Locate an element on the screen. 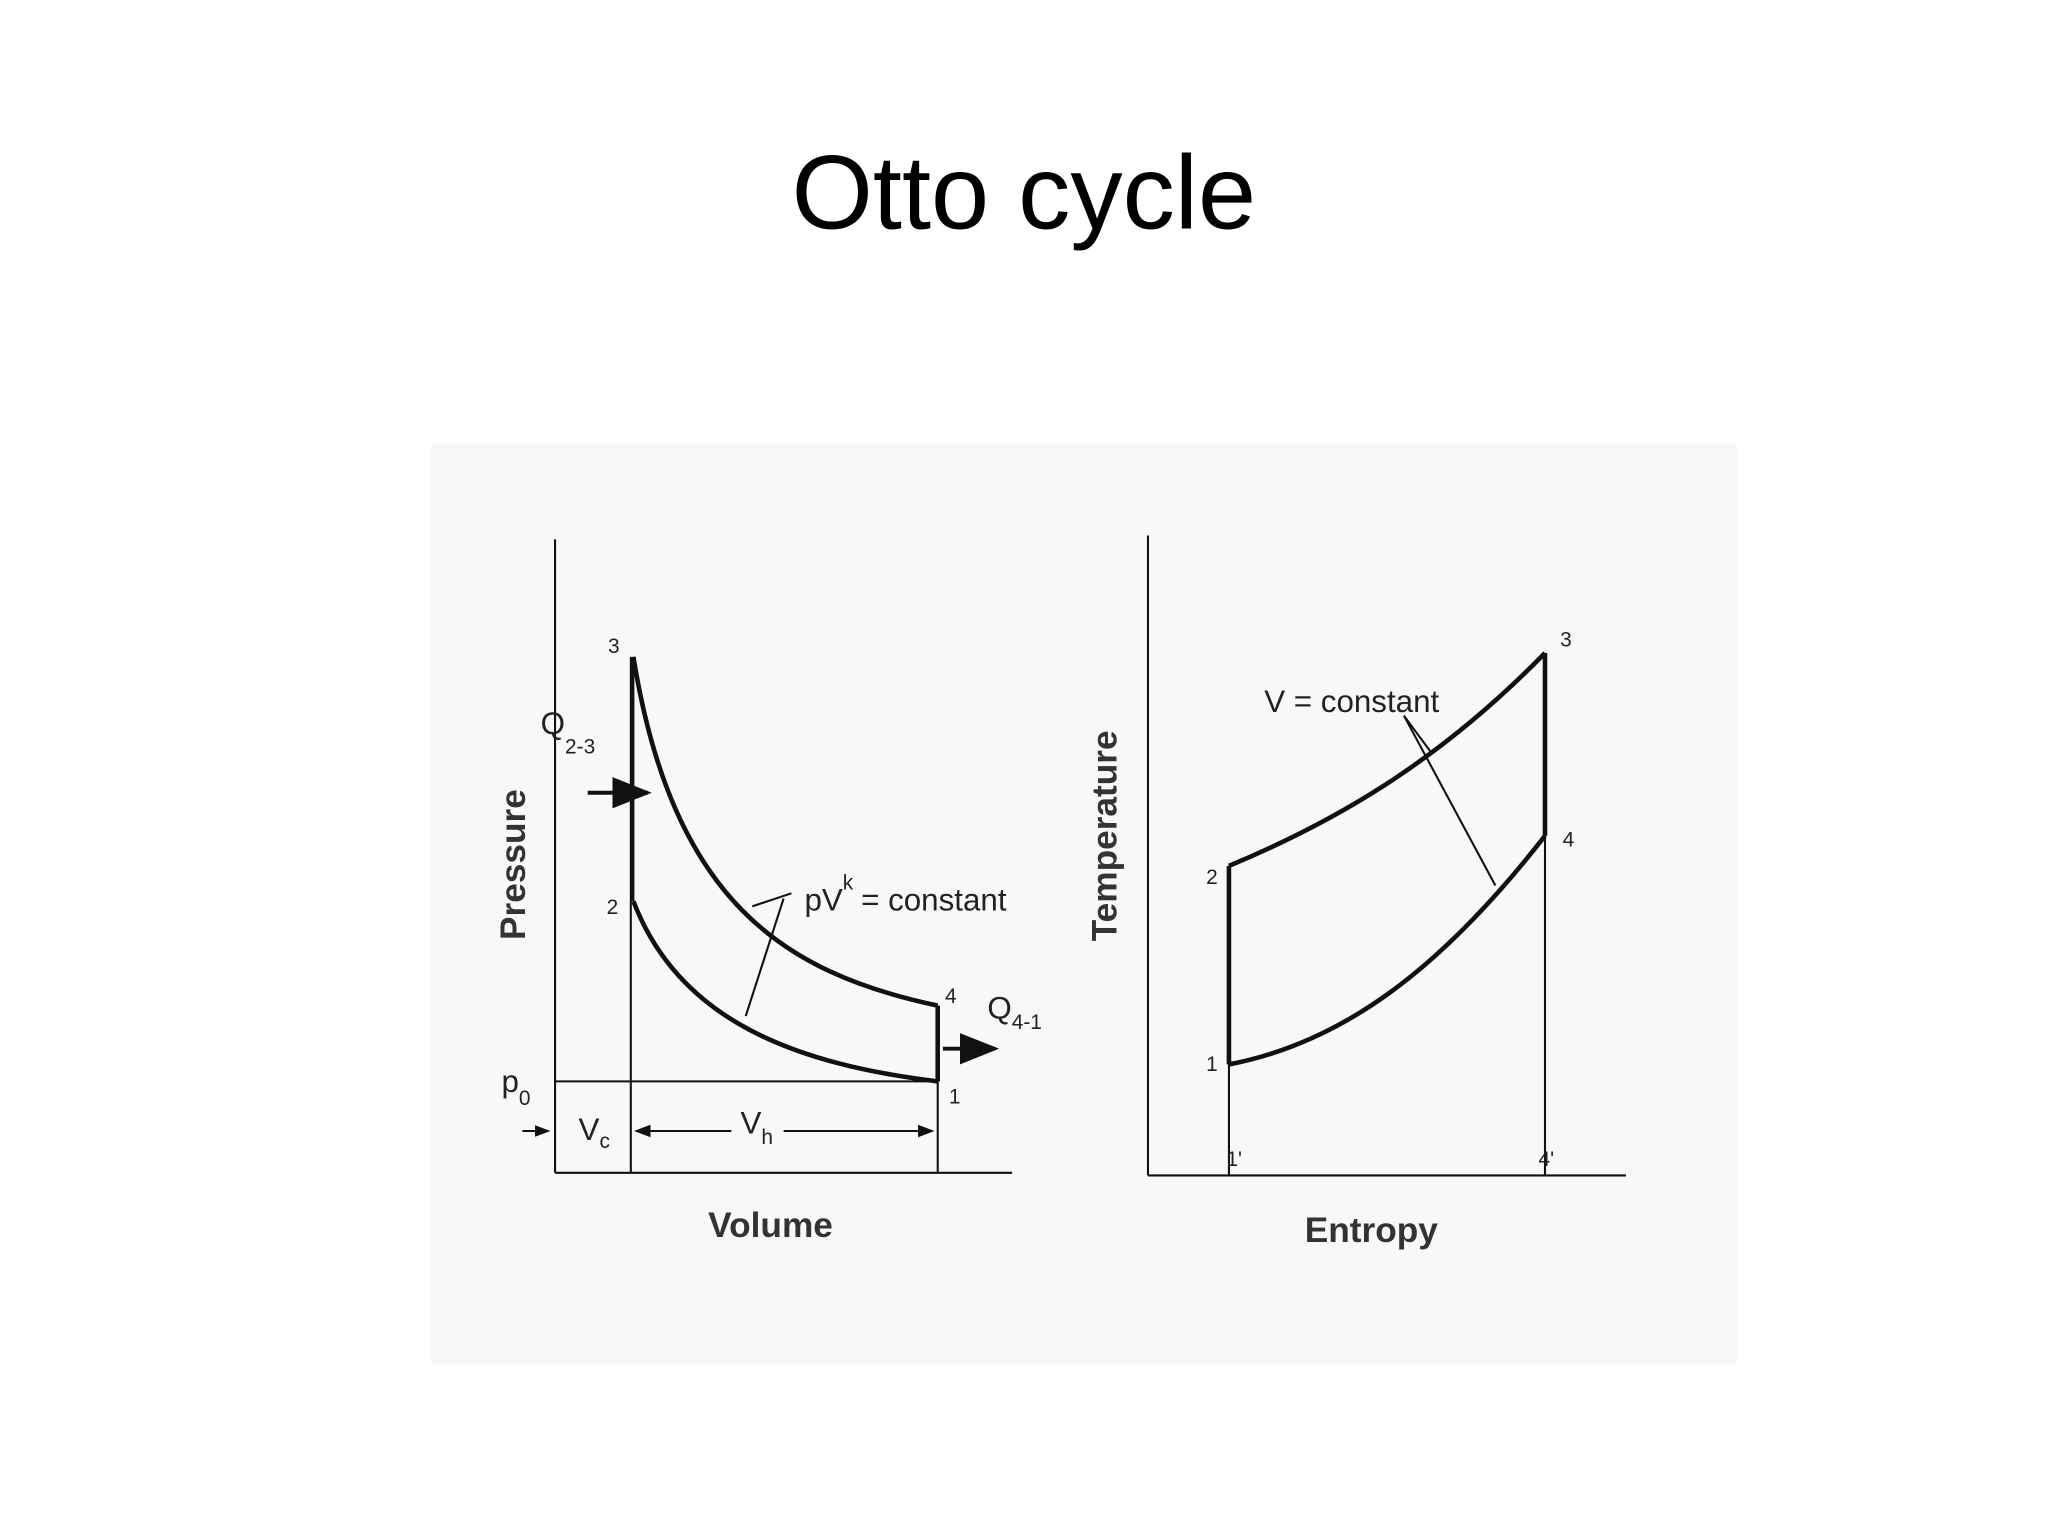 The height and width of the screenshot is (1536, 2048). point-label: 4' is located at coordinates (1546, 1159).